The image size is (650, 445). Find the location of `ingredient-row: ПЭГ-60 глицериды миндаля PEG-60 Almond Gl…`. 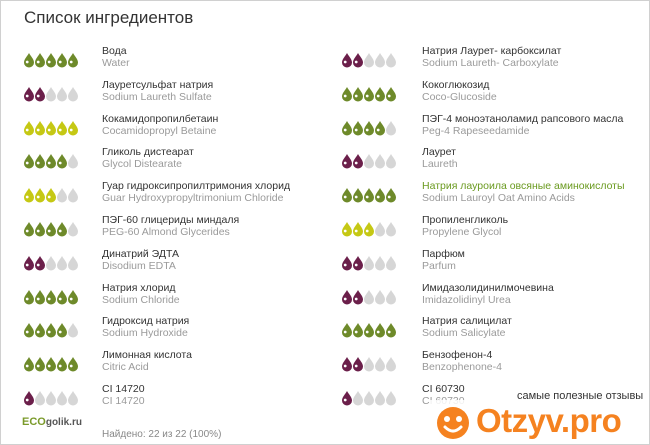

ingredient-row: ПЭГ-60 глицериды миндаля PEG-60 Almond Gl… is located at coordinates (183, 230).